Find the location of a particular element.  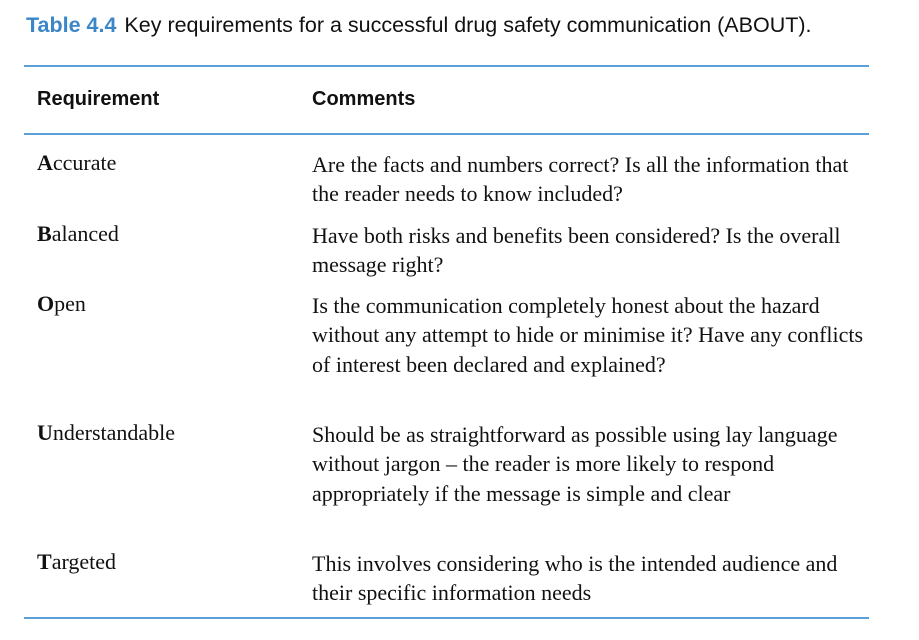

requirement-balanced: Balanced is located at coordinates (78, 234).